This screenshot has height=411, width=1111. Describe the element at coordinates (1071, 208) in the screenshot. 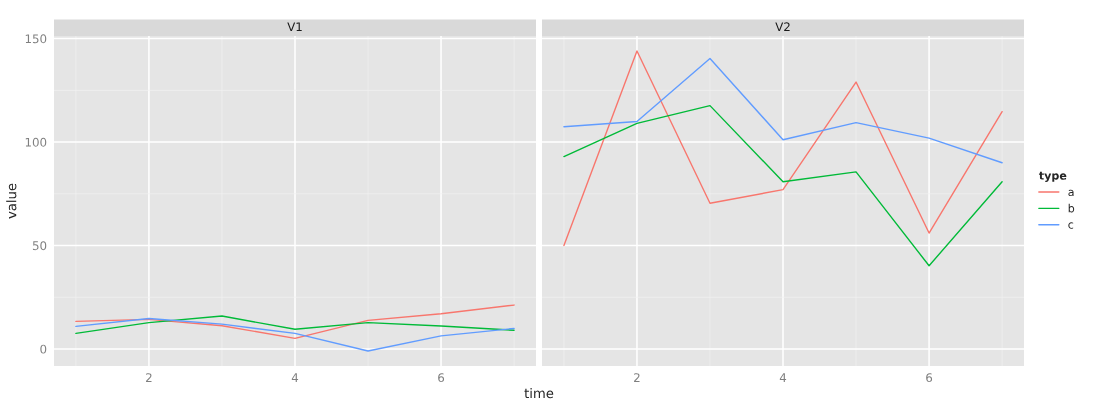

I see `legend-label: b` at that location.